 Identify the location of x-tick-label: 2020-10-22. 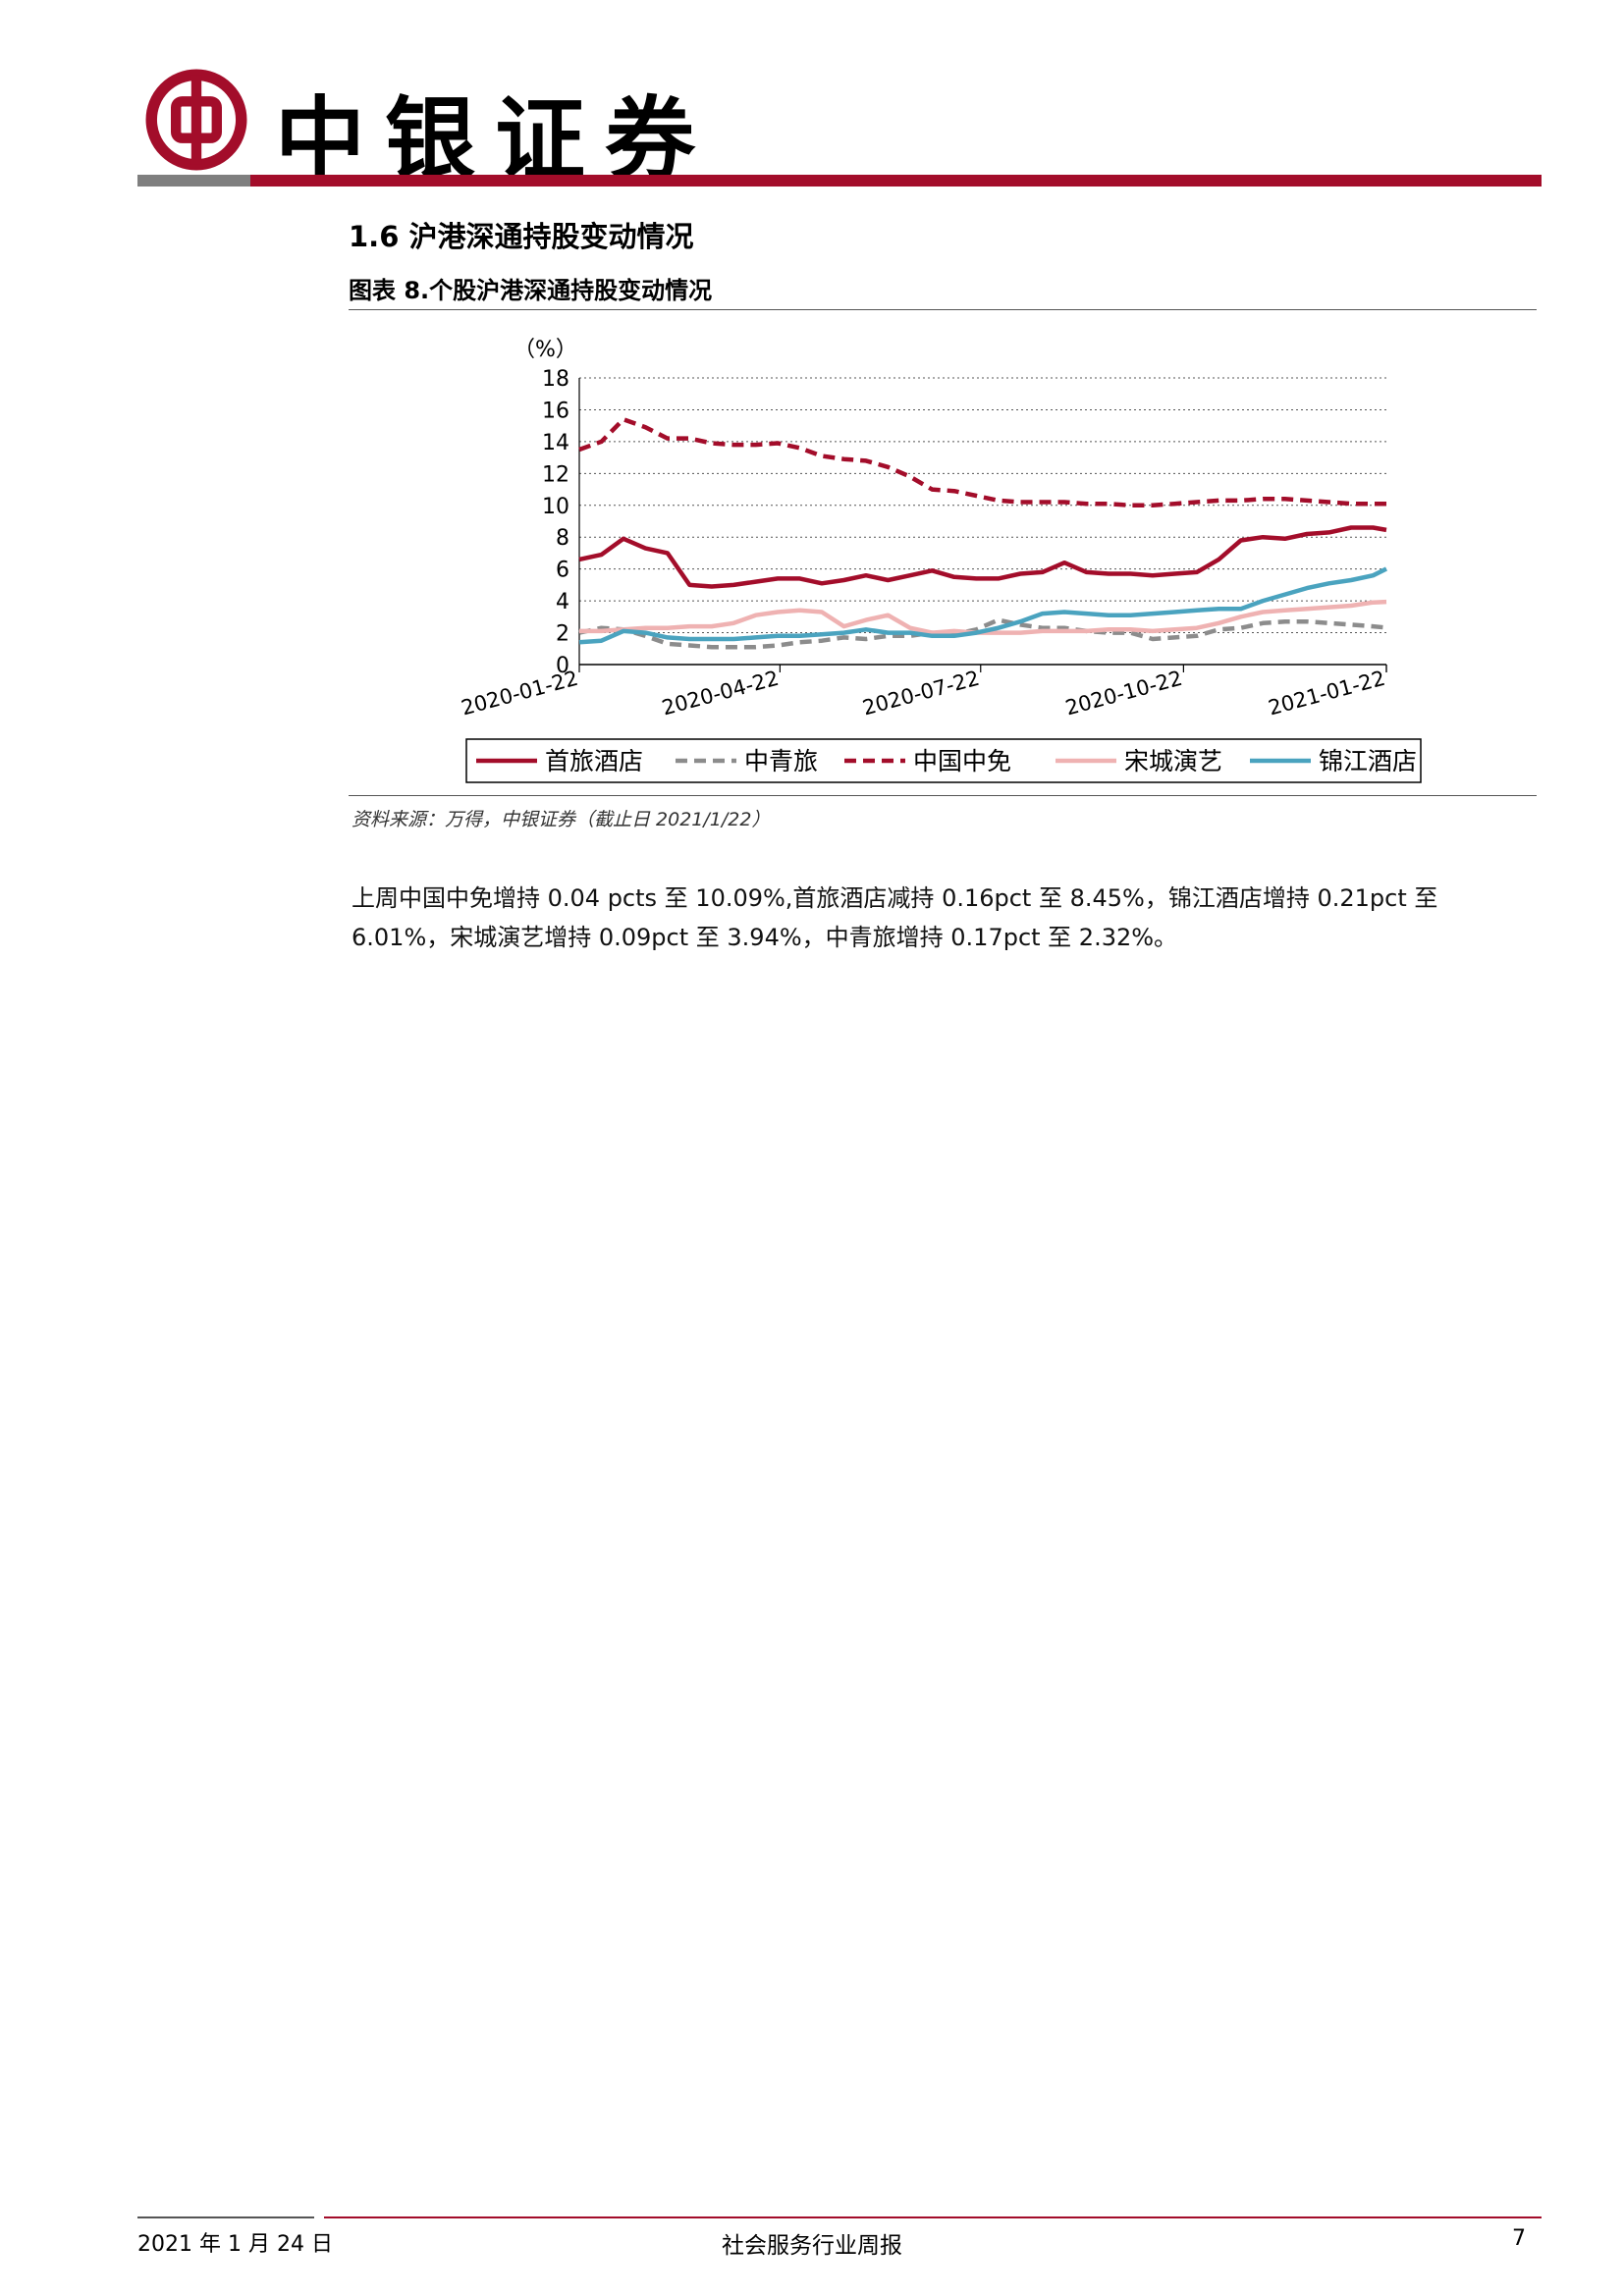
(1124, 694).